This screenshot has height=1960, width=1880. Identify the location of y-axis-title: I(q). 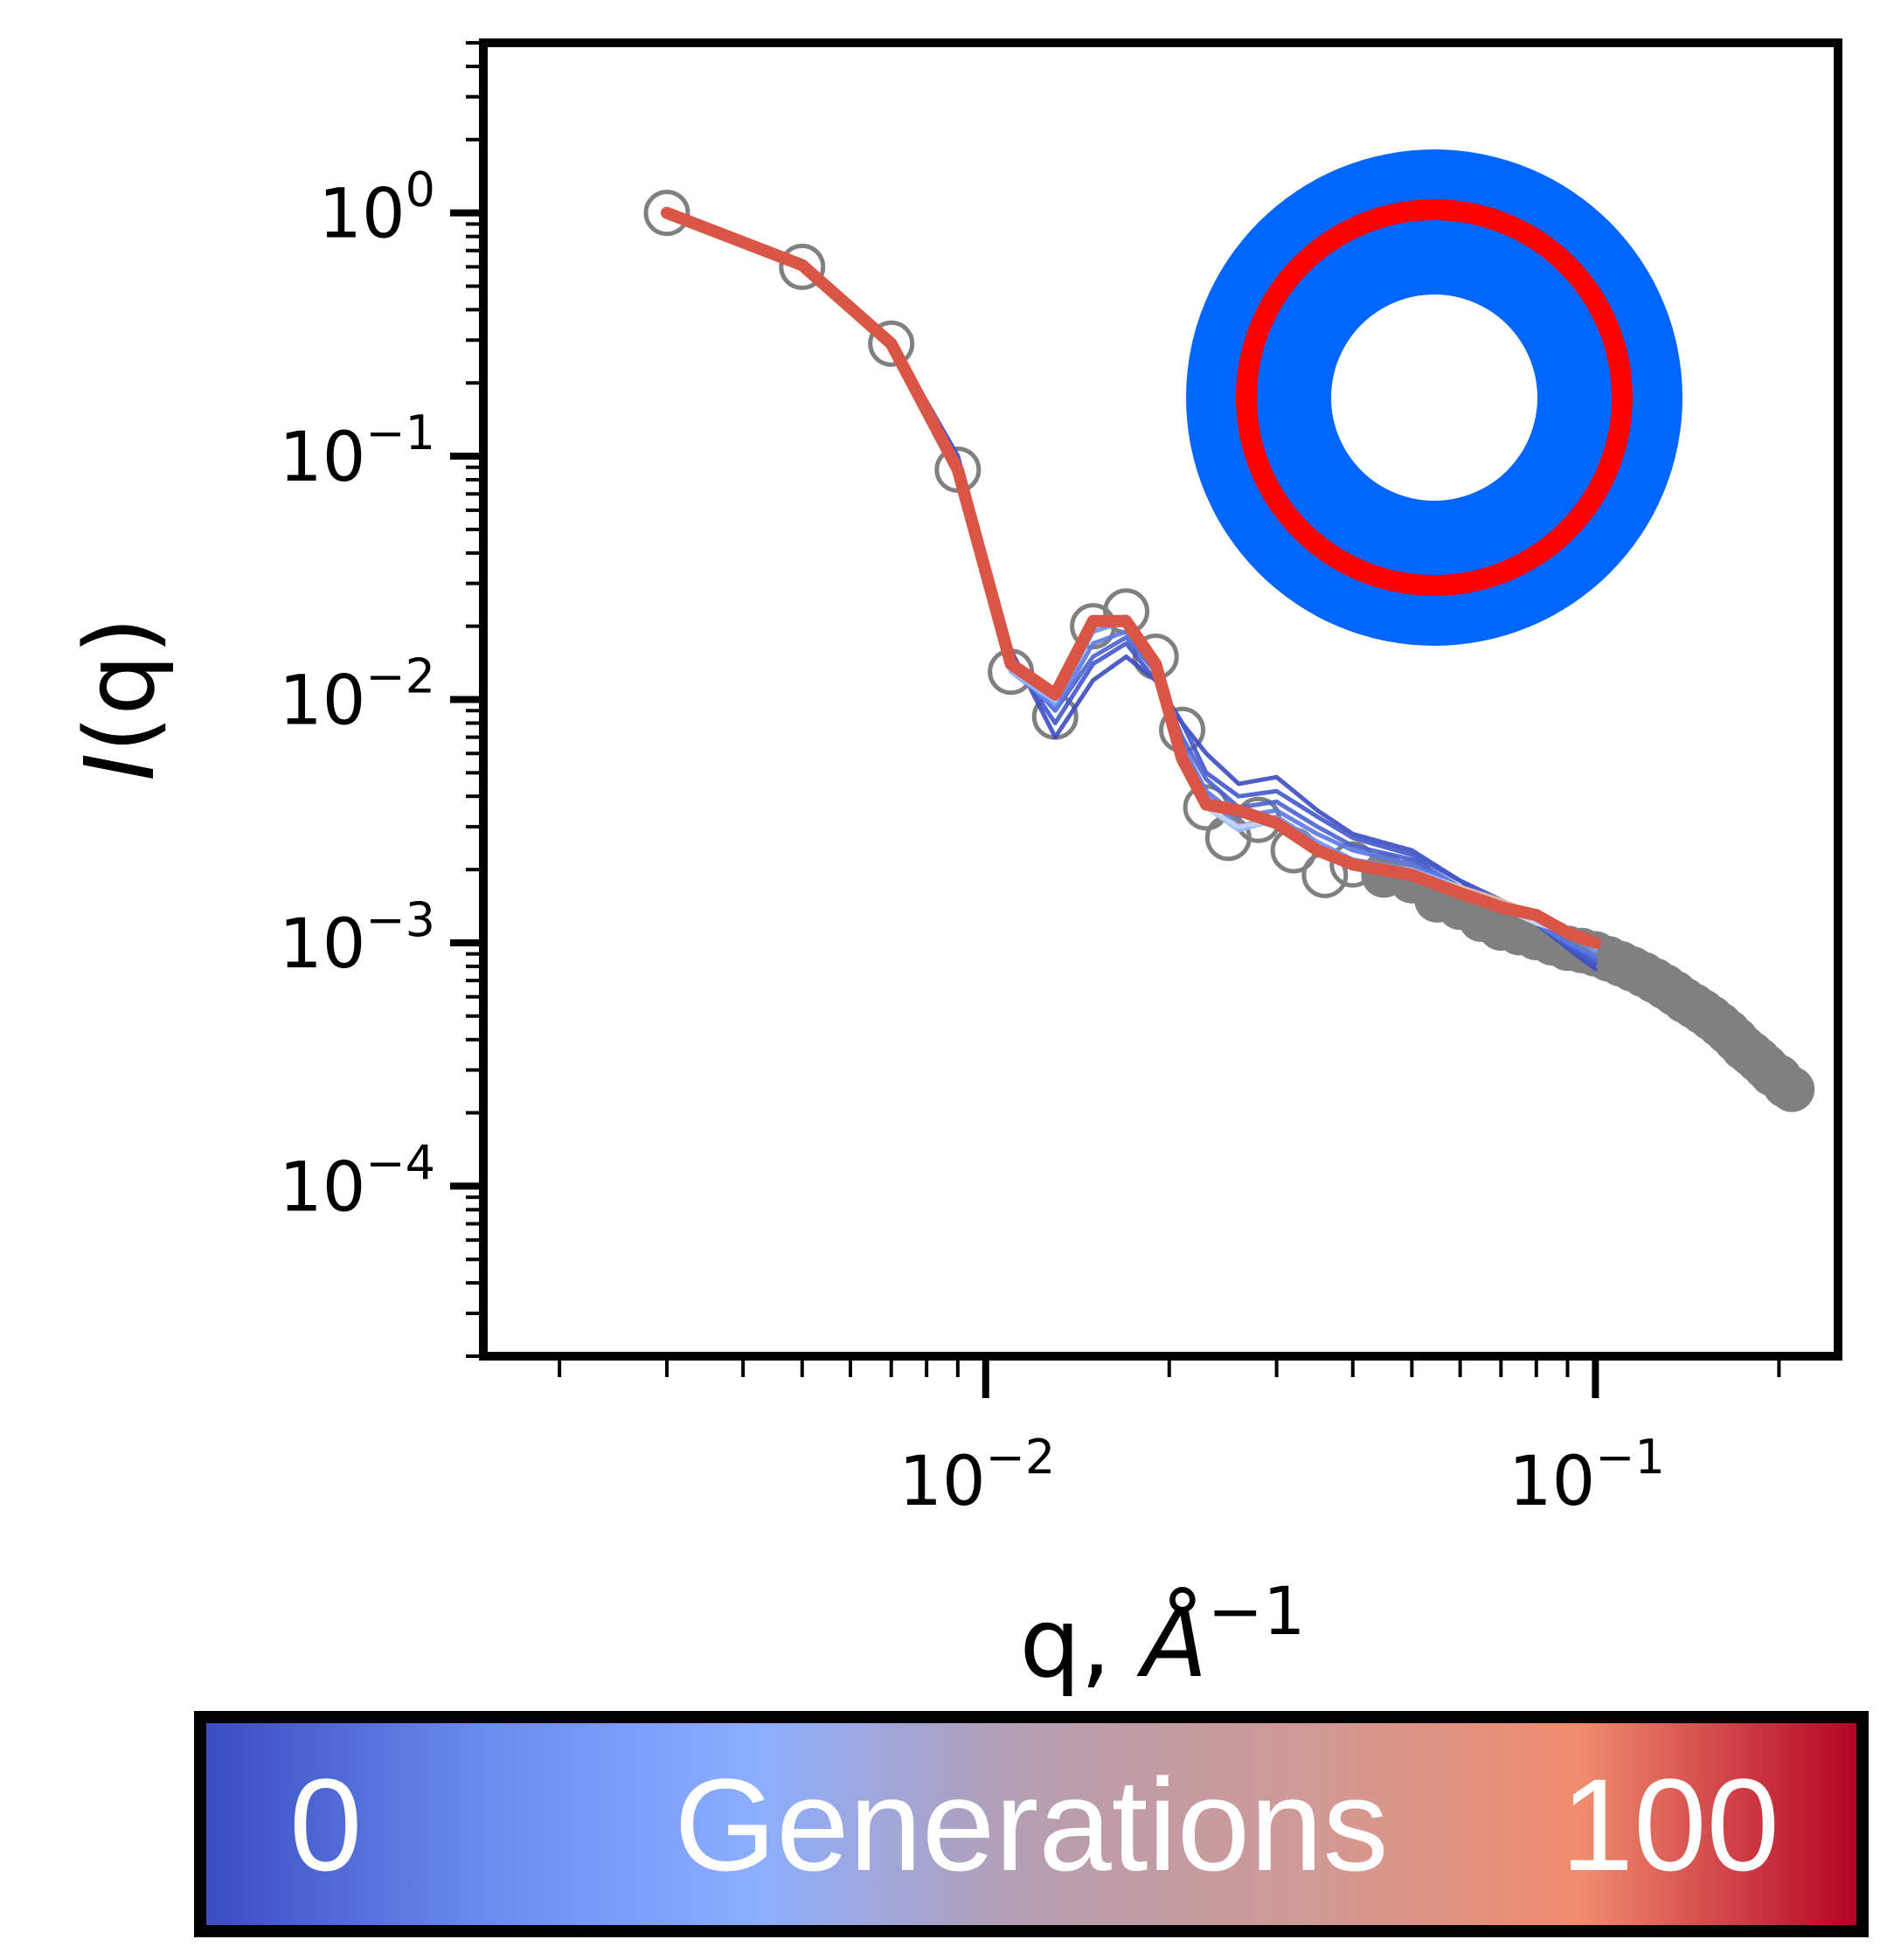
(120, 699).